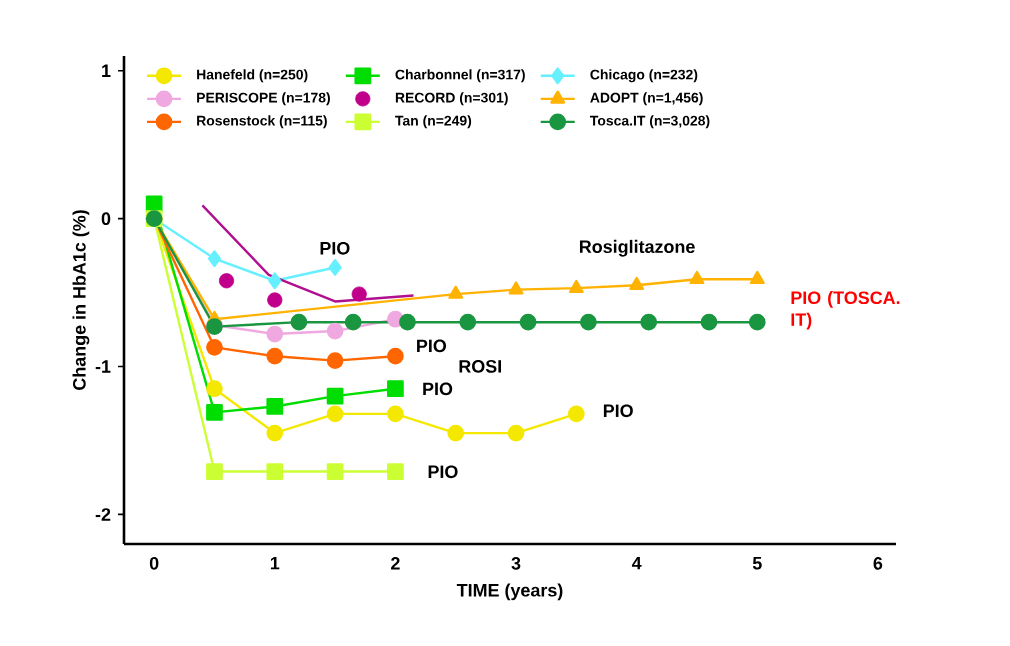 This screenshot has width=1010, height=646. Describe the element at coordinates (106, 70) in the screenshot. I see `y-tick-label: 1` at that location.